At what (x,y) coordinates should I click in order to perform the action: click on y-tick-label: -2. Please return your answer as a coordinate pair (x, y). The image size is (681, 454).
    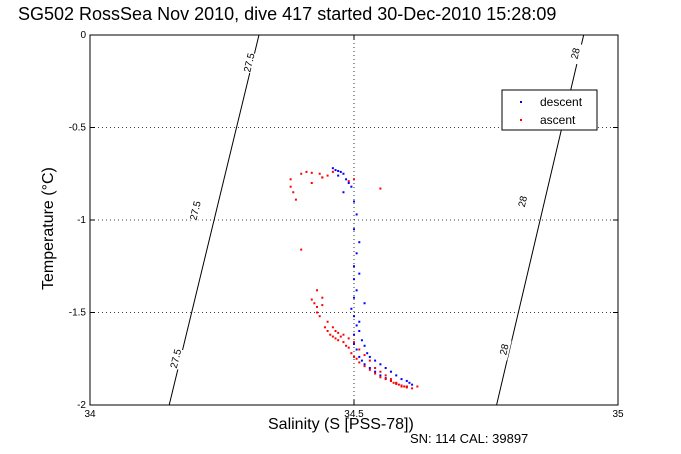
    Looking at the image, I should click on (81, 405).